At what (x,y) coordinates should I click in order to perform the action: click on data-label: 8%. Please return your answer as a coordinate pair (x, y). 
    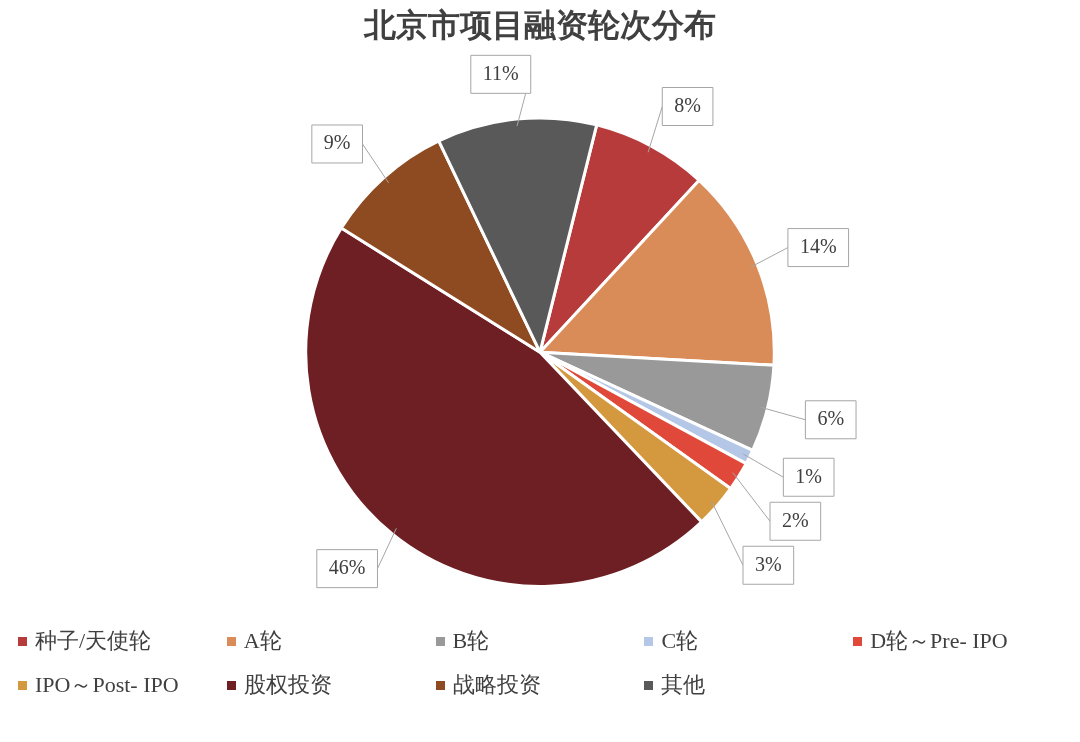
    Looking at the image, I should click on (687, 104).